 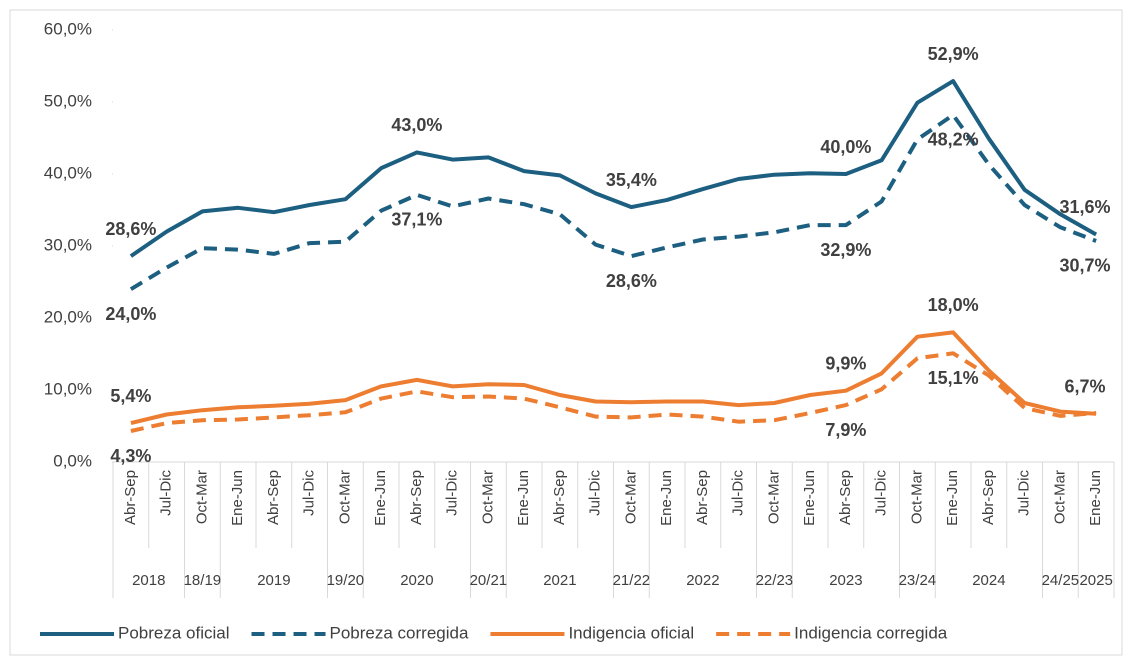 What do you see at coordinates (1084, 207) in the screenshot?
I see `value-label: 31,6%` at bounding box center [1084, 207].